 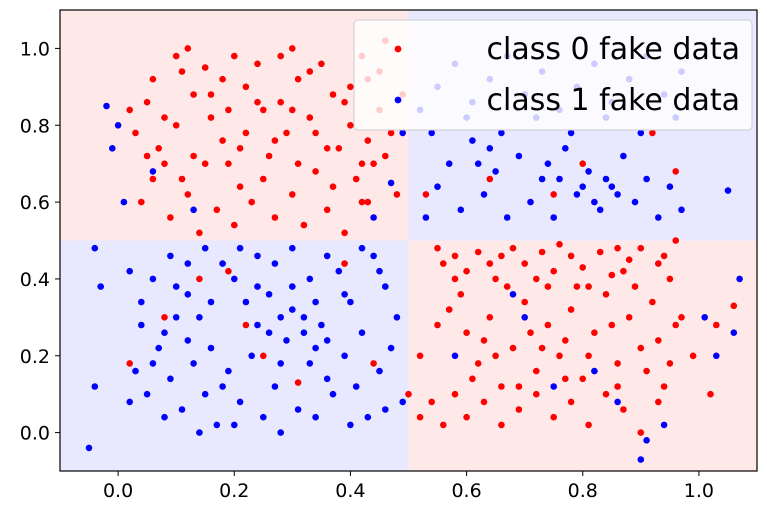 What do you see at coordinates (553, 75) in the screenshot?
I see `legend: class 0 fake data class 1 fake data` at bounding box center [553, 75].